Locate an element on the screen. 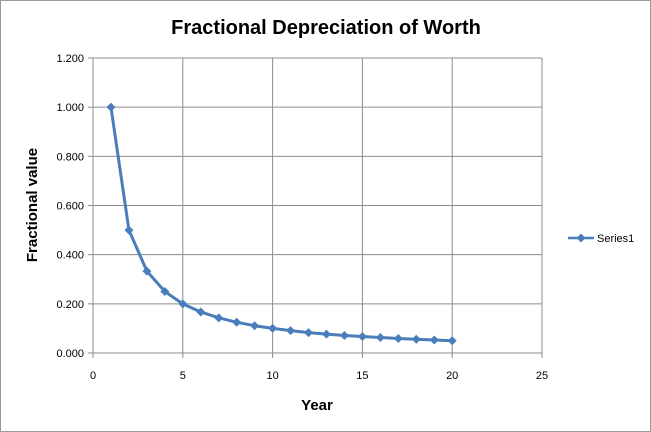 This screenshot has height=432, width=651. x-tick-label: 20 is located at coordinates (452, 376).